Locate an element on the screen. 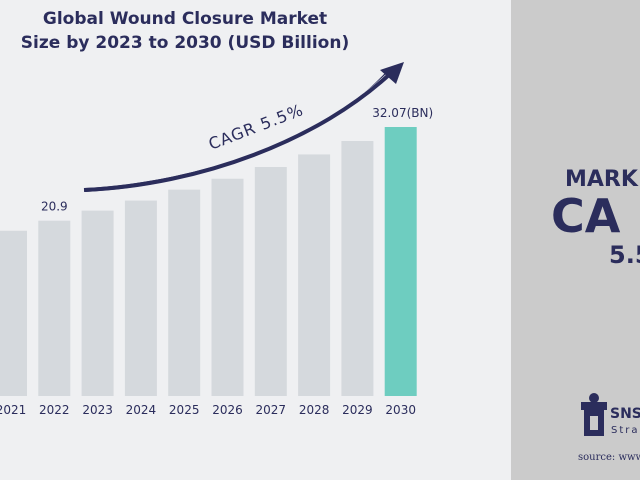  x-tick-label: 2027 is located at coordinates (271, 410).